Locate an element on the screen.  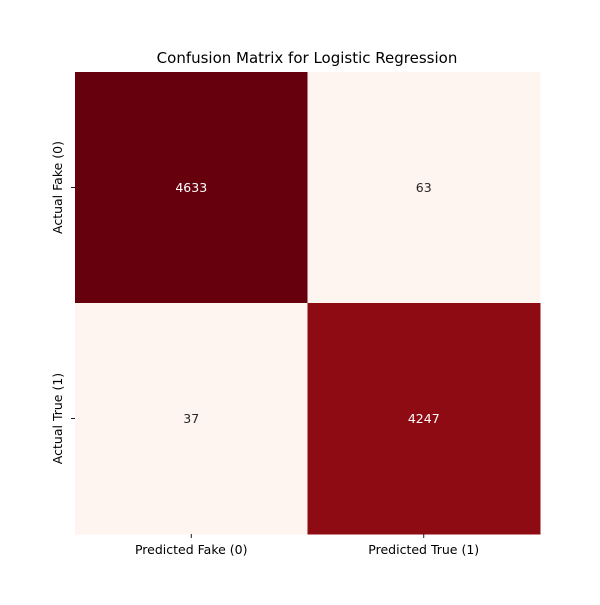
y-tick-label: Actual True (1) is located at coordinates (57, 418).